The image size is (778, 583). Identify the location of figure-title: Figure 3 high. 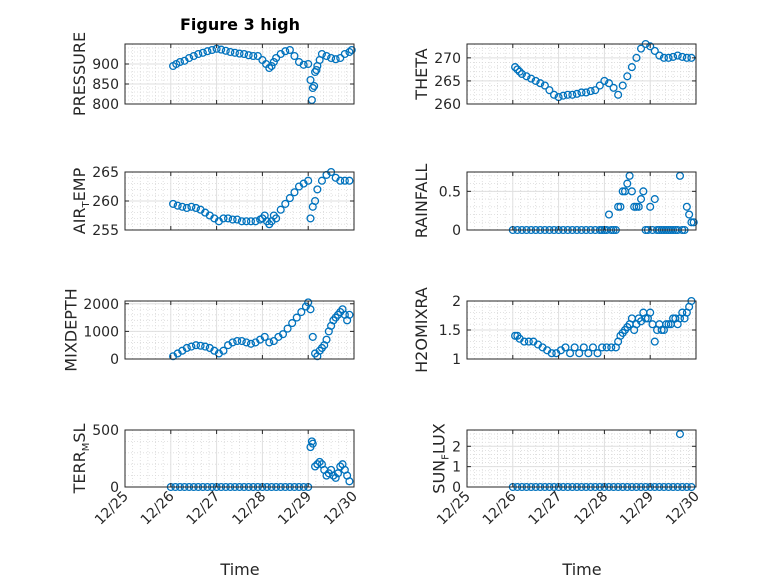
(240, 24).